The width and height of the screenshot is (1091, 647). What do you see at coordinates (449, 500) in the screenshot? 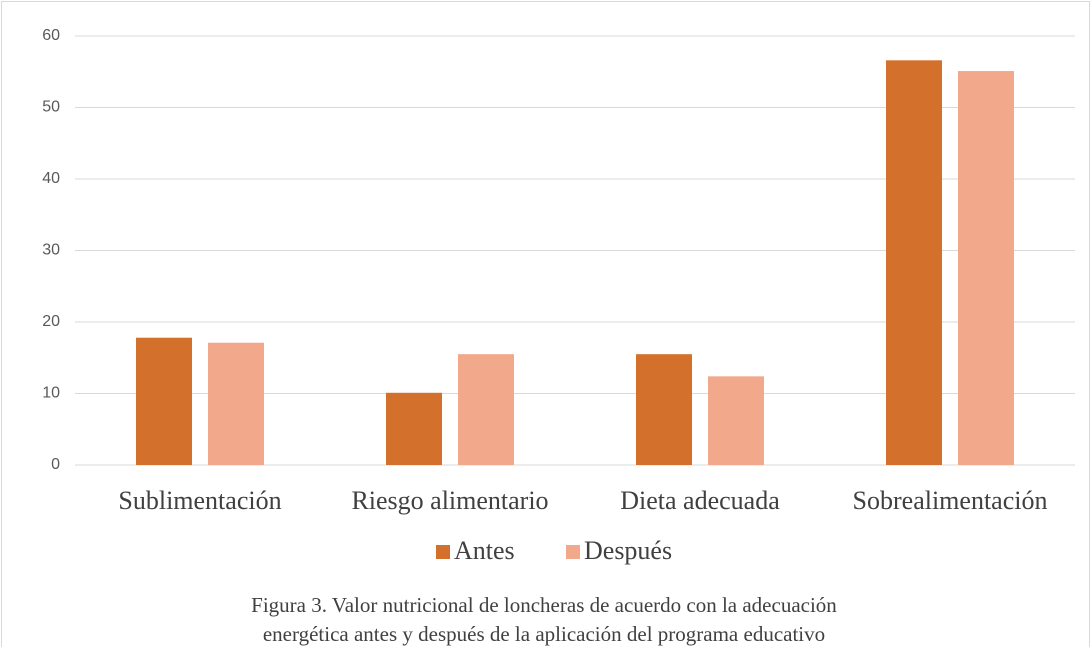
I see `x-tick-label: Riesgo alimentario` at bounding box center [449, 500].